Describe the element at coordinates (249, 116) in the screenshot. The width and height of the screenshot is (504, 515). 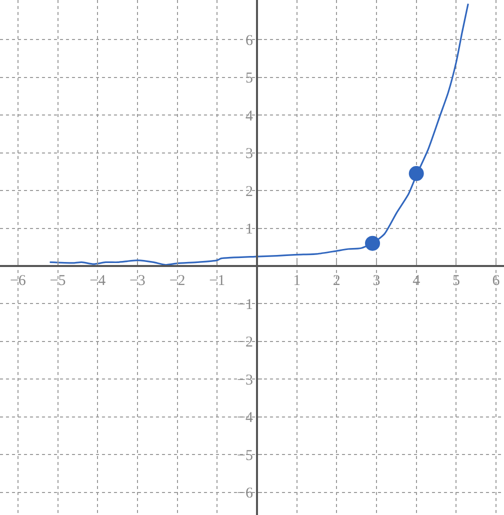
I see `y-tick-label: 4` at that location.